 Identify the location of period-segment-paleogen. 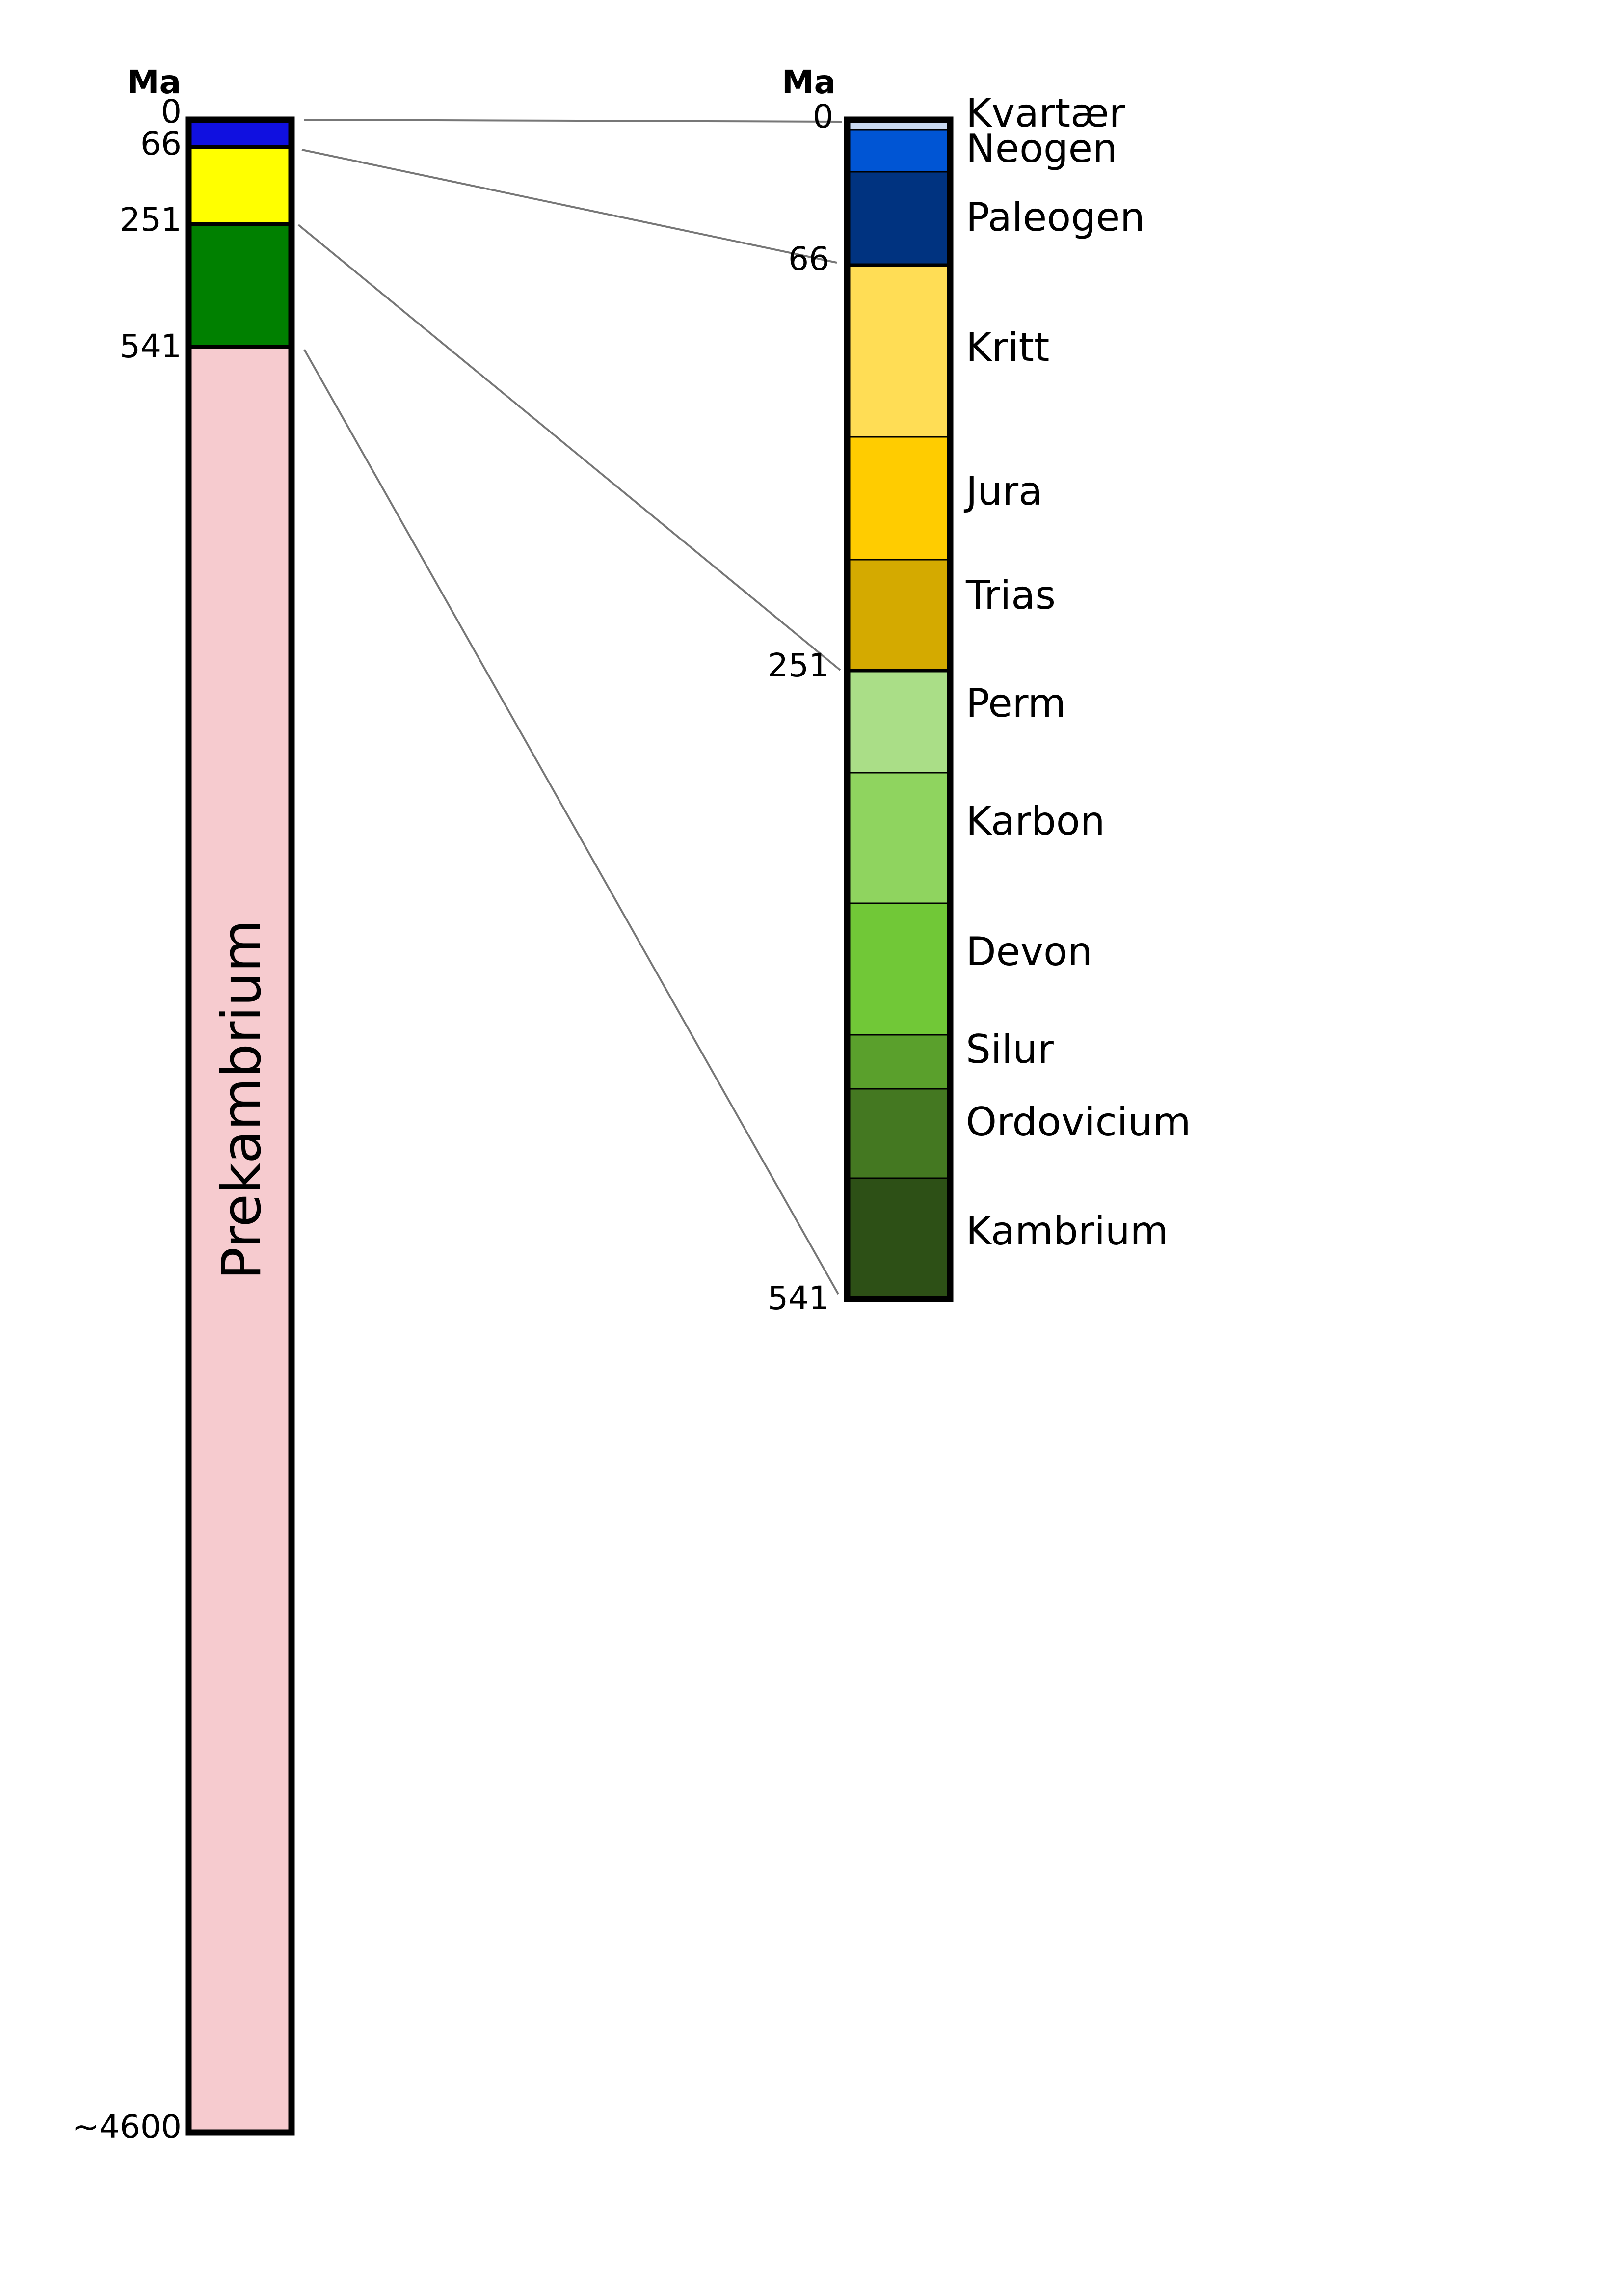
(898, 218).